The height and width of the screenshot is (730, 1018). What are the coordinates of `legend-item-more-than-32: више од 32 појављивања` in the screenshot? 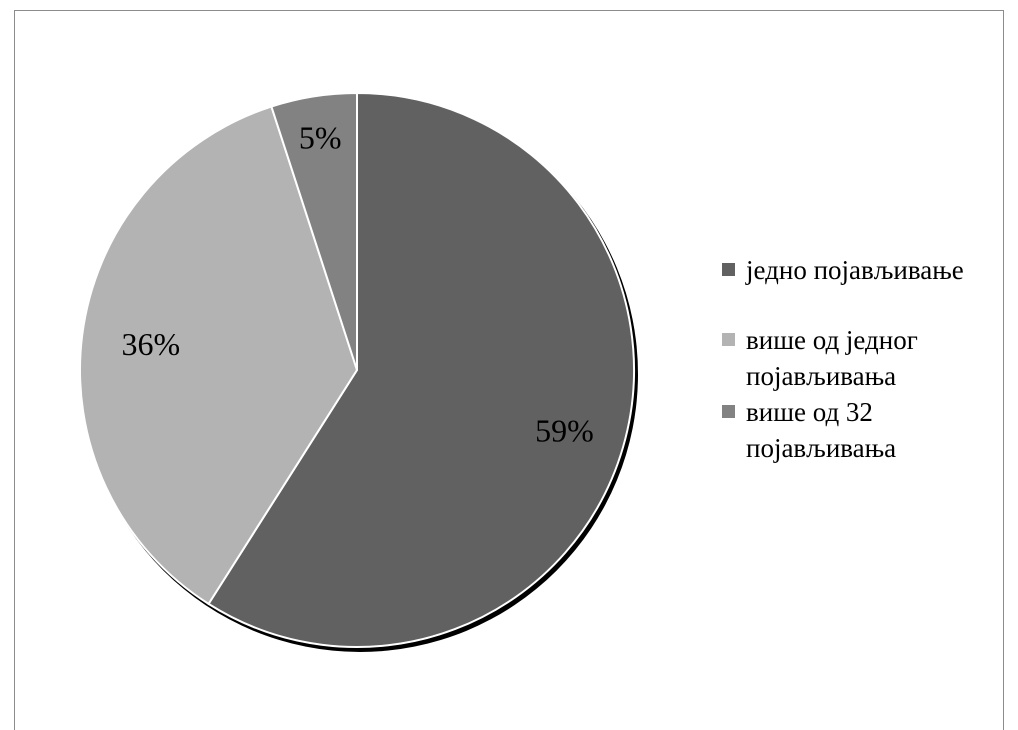 It's located at (867, 430).